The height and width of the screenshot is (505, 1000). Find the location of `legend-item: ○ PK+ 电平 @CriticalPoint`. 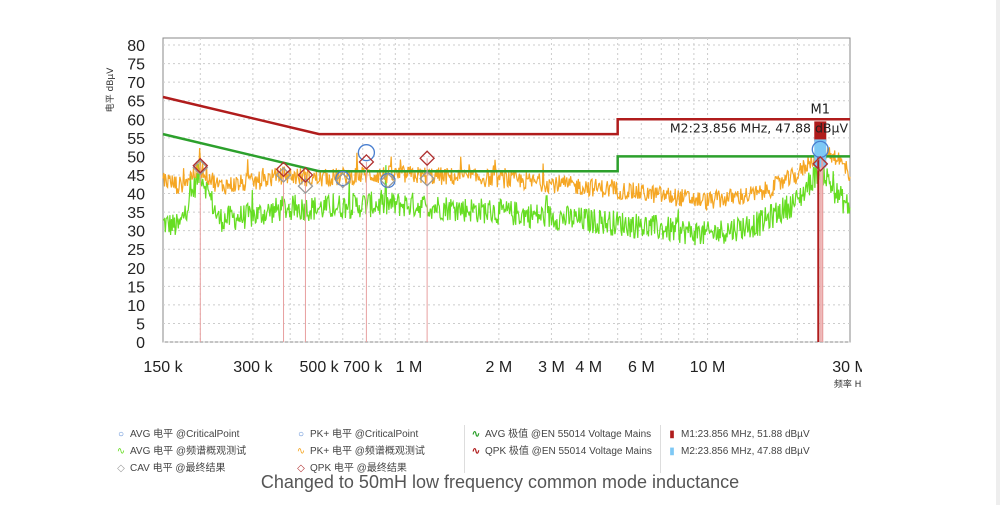

legend-item: ○ PK+ 电平 @CriticalPoint is located at coordinates (360, 434).